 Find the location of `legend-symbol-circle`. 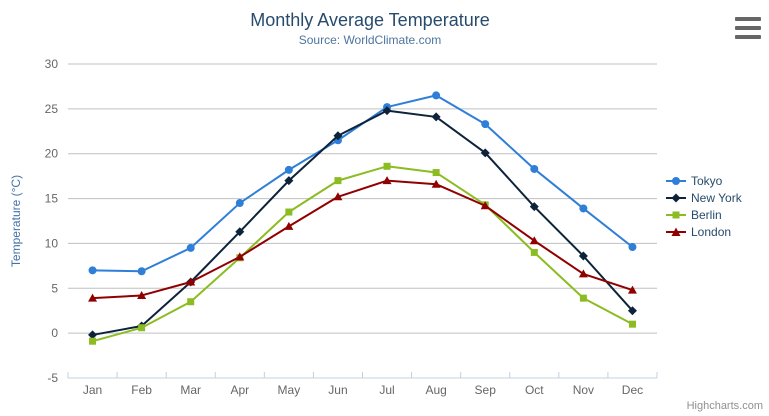

legend-symbol-circle is located at coordinates (676, 180).